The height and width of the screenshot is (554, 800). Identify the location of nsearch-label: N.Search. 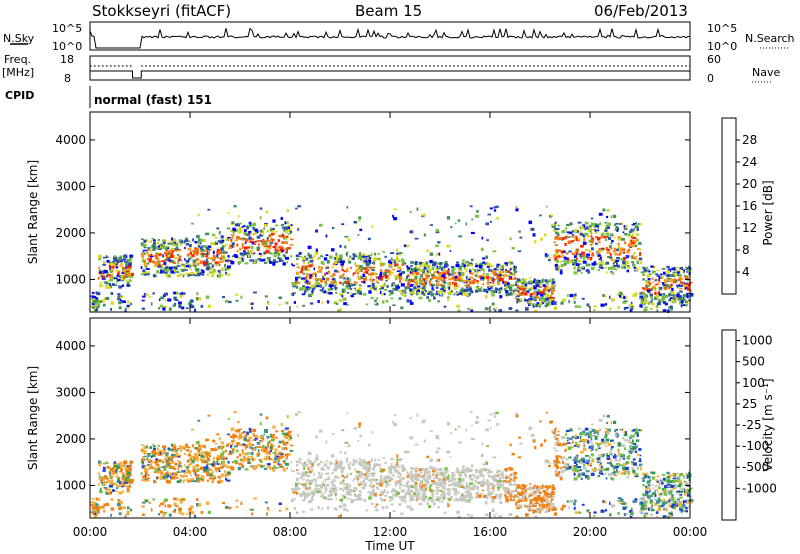
(770, 38).